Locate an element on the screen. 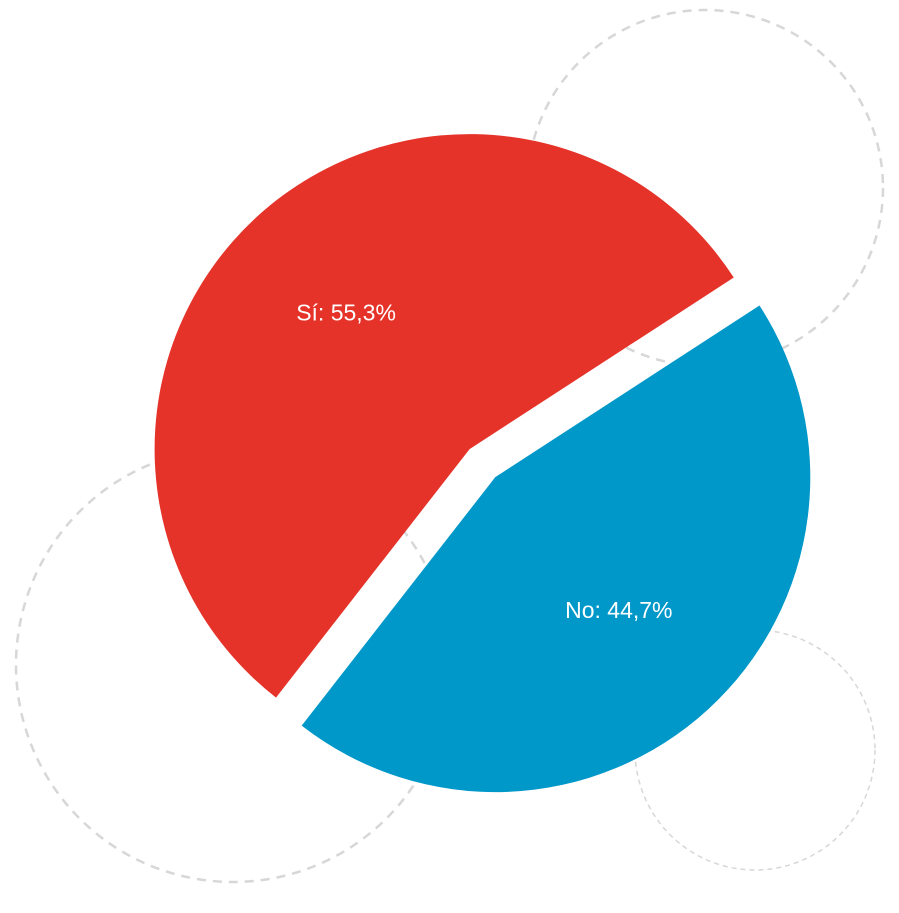  slice-label-no: No: 44,7% is located at coordinates (618, 610).